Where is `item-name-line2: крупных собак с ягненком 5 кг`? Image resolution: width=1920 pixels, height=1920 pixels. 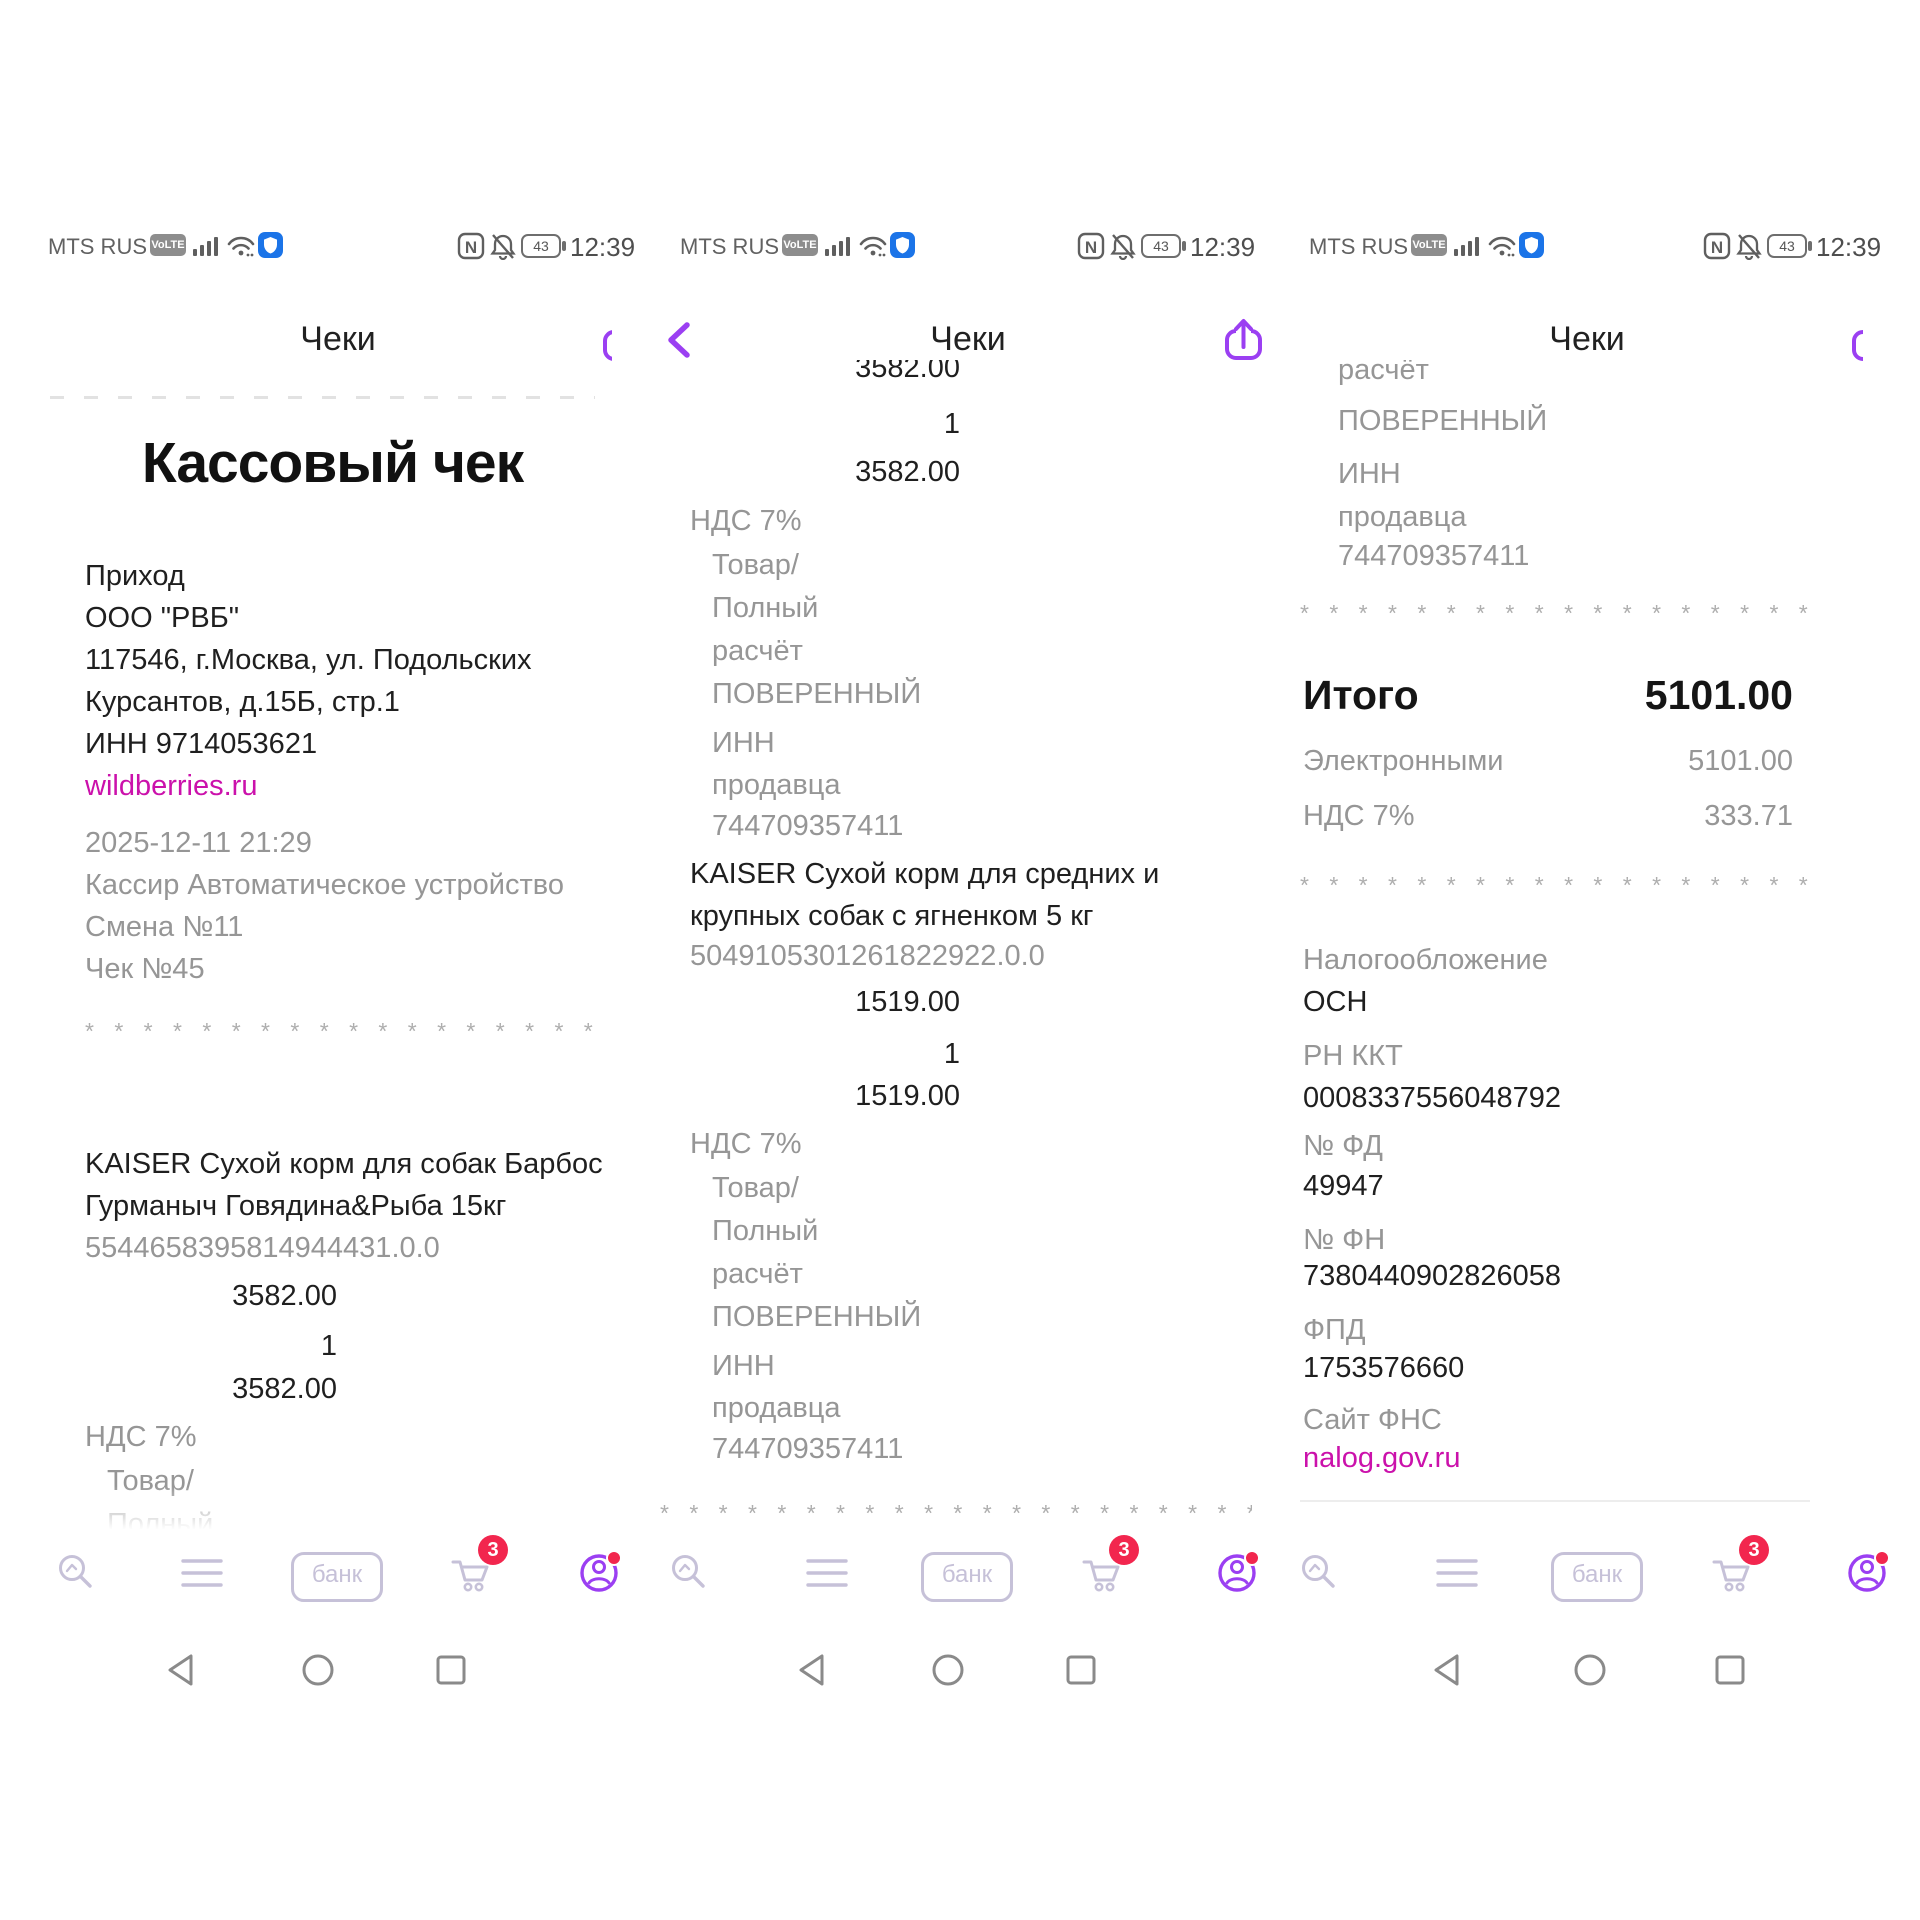 item-name-line2: крупных собак с ягненком 5 кг is located at coordinates (892, 916).